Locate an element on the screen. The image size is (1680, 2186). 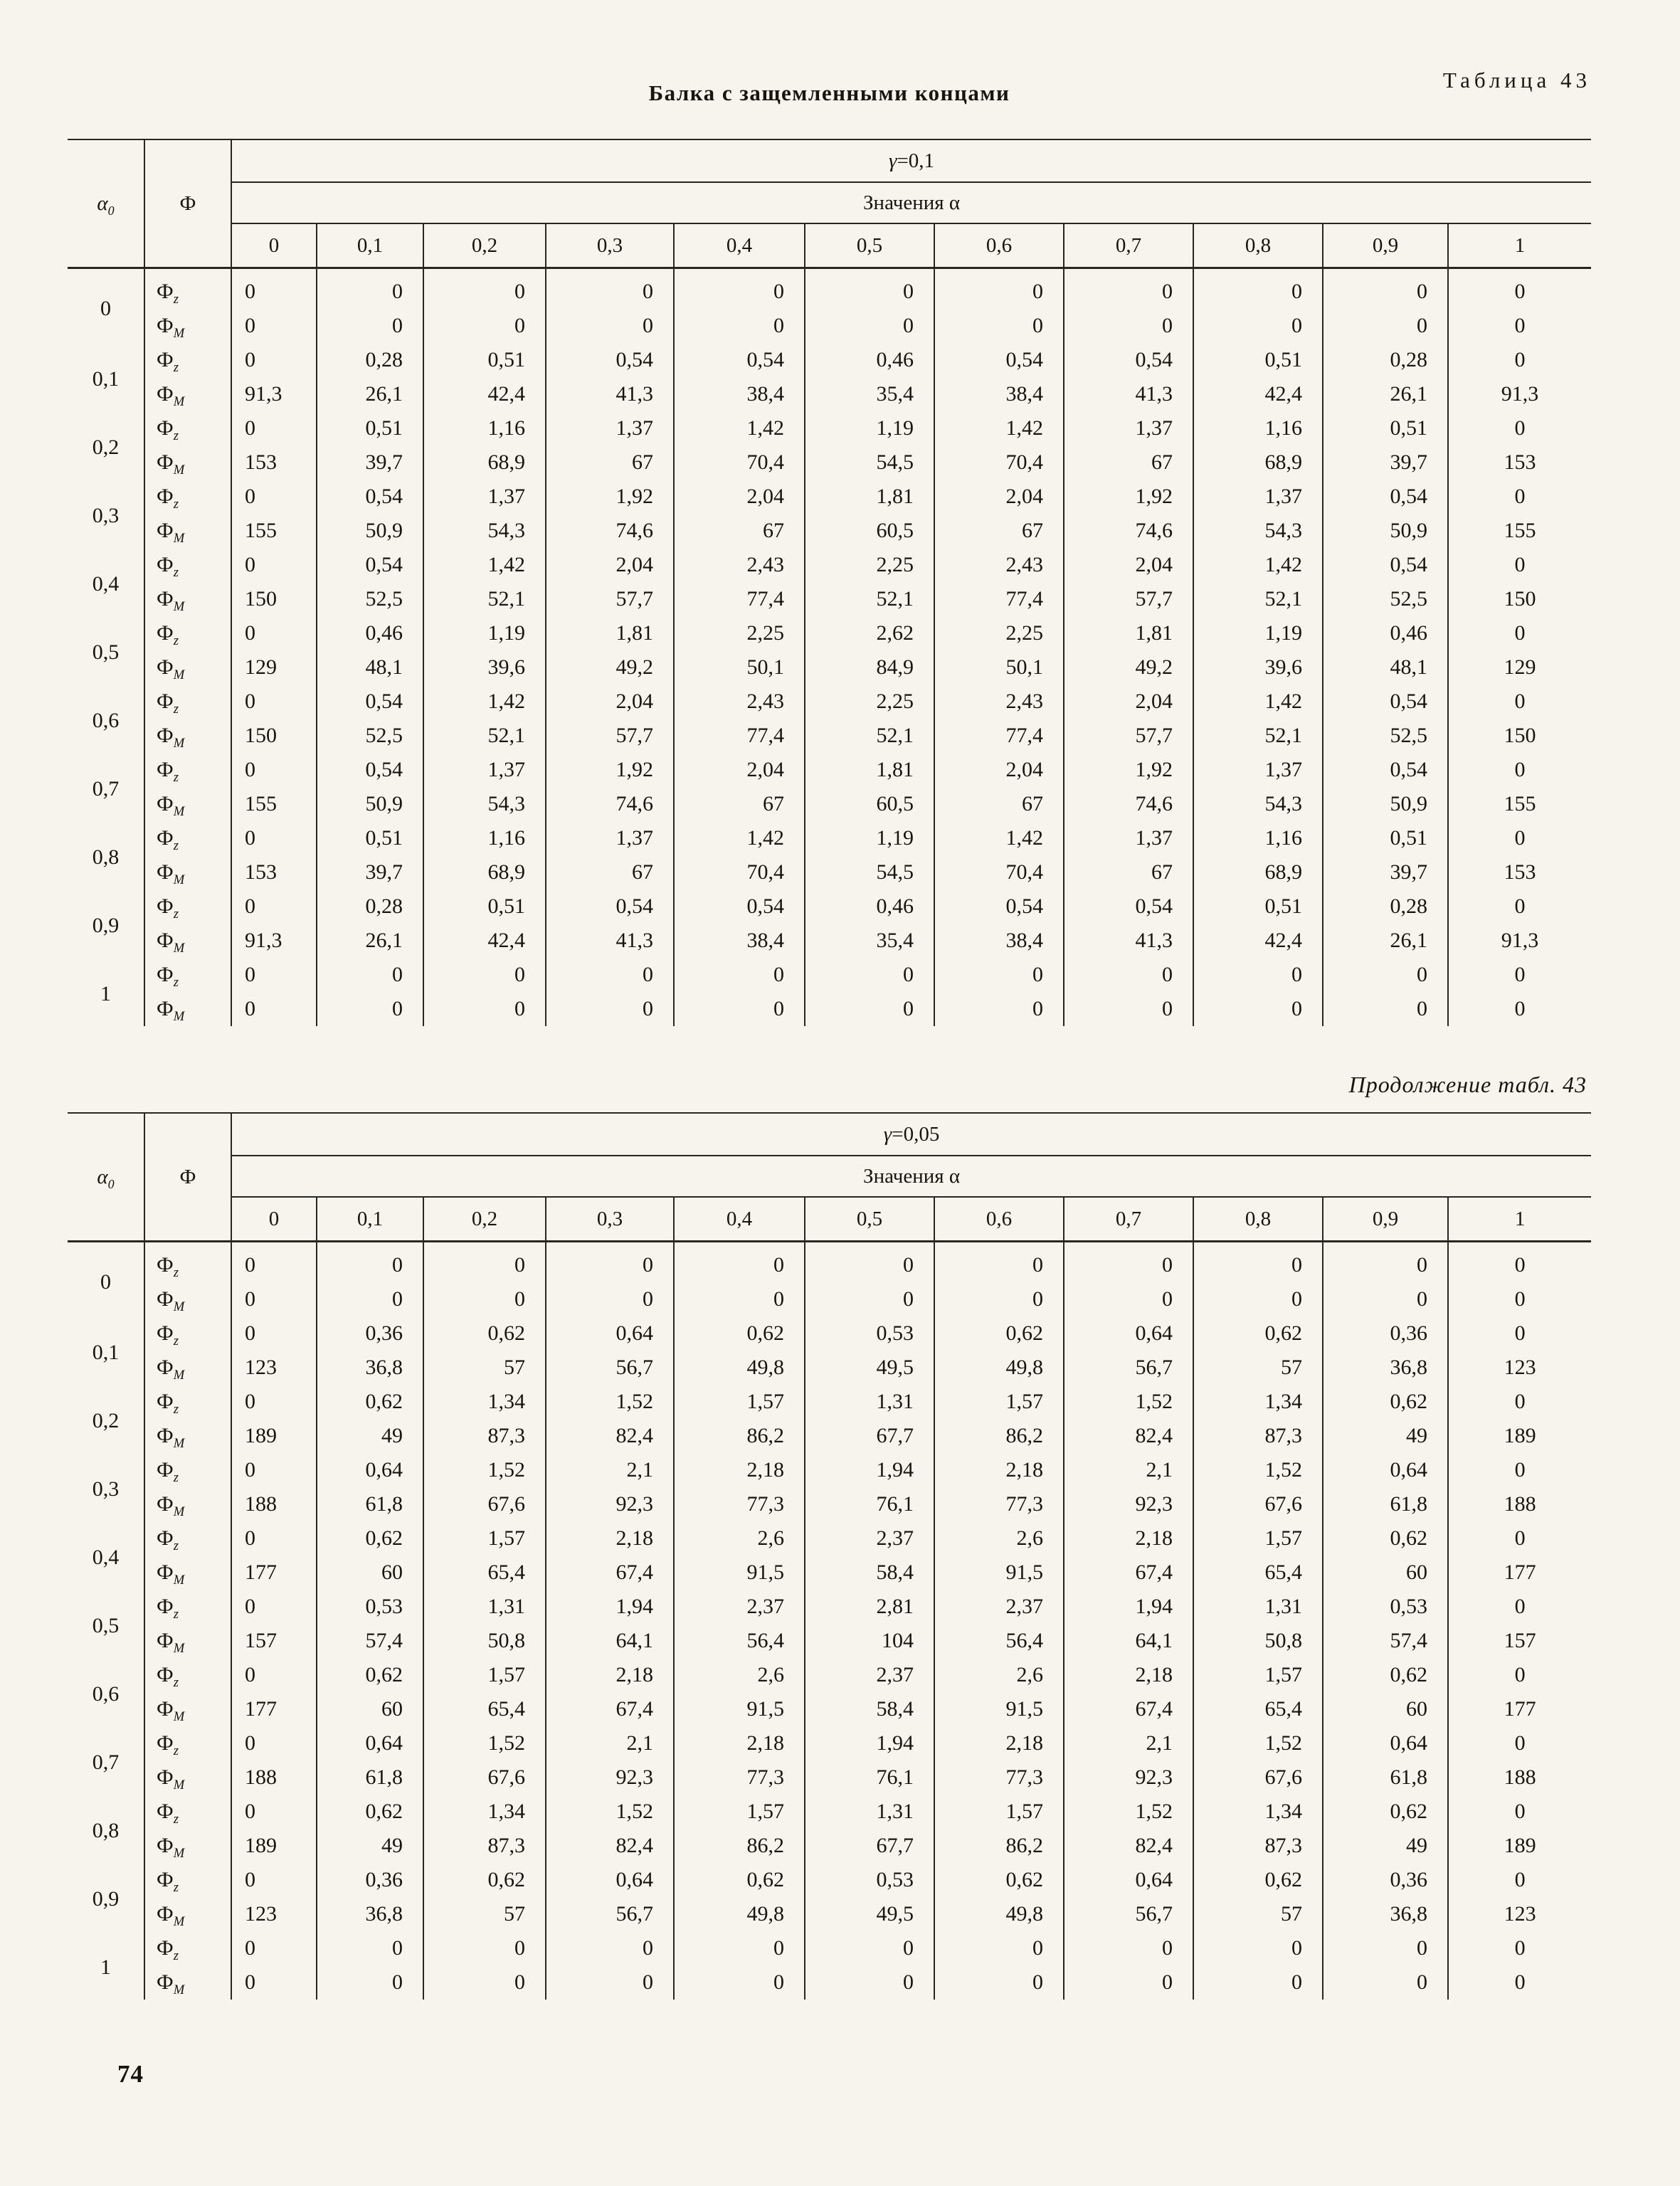
data-cell: 157 is located at coordinates (1519, 1641).